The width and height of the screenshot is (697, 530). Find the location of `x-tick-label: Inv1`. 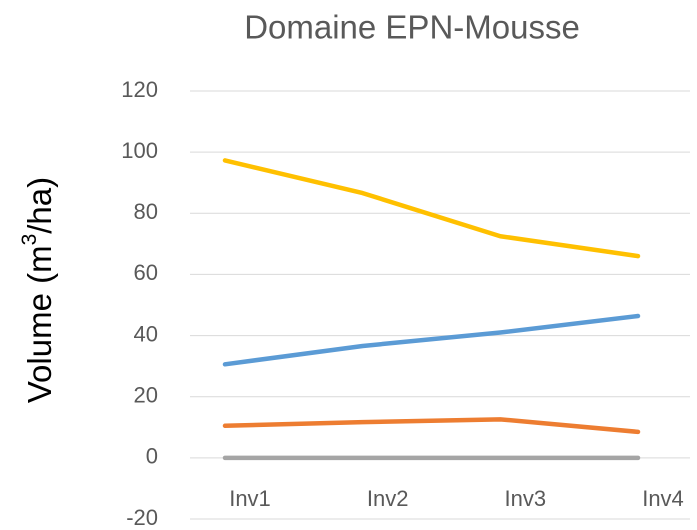

x-tick-label: Inv1 is located at coordinates (250, 498).